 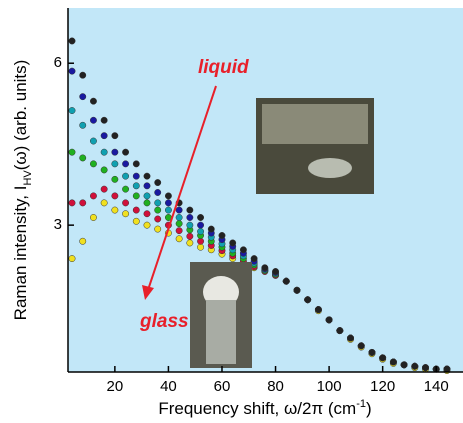 What do you see at coordinates (361, 404) in the screenshot?
I see `x-axis-label-part: -1` at bounding box center [361, 404].